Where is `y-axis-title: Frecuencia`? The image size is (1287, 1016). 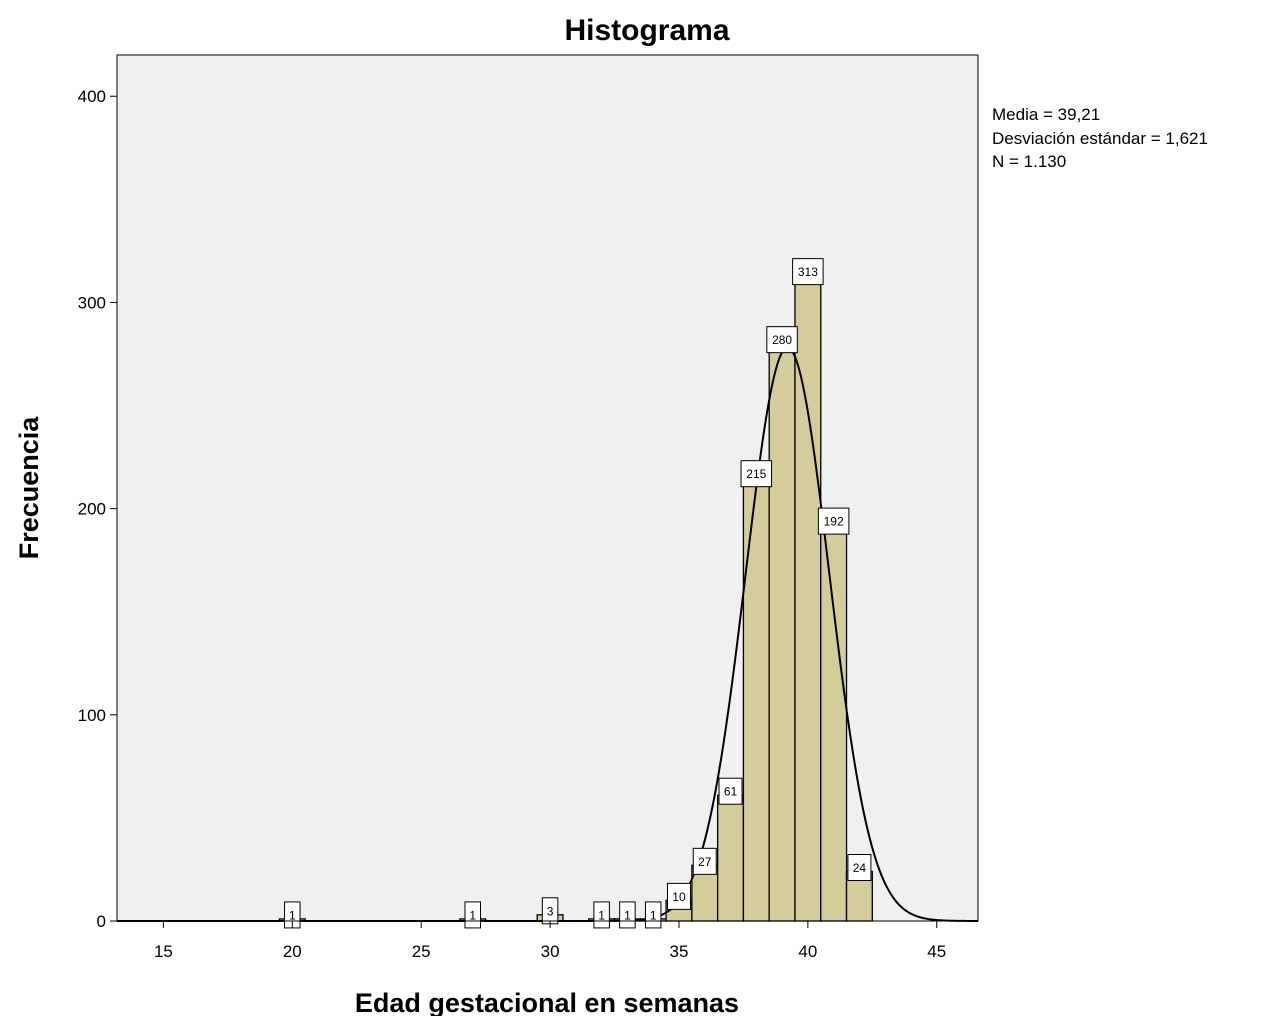
y-axis-title: Frecuencia is located at coordinates (29, 488).